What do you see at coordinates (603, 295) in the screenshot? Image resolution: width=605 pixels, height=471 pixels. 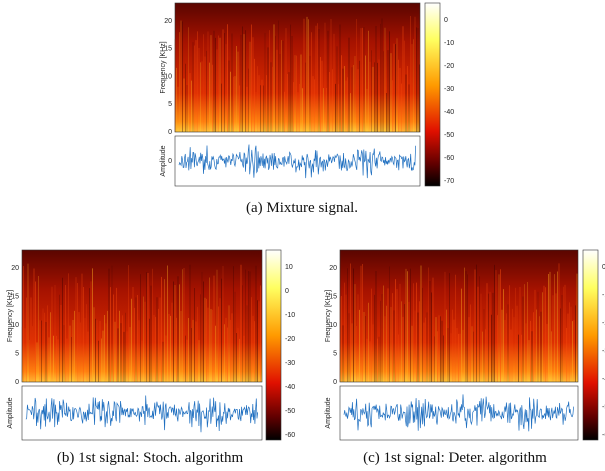 I see `colorbar-tick-label: -1` at bounding box center [603, 295].